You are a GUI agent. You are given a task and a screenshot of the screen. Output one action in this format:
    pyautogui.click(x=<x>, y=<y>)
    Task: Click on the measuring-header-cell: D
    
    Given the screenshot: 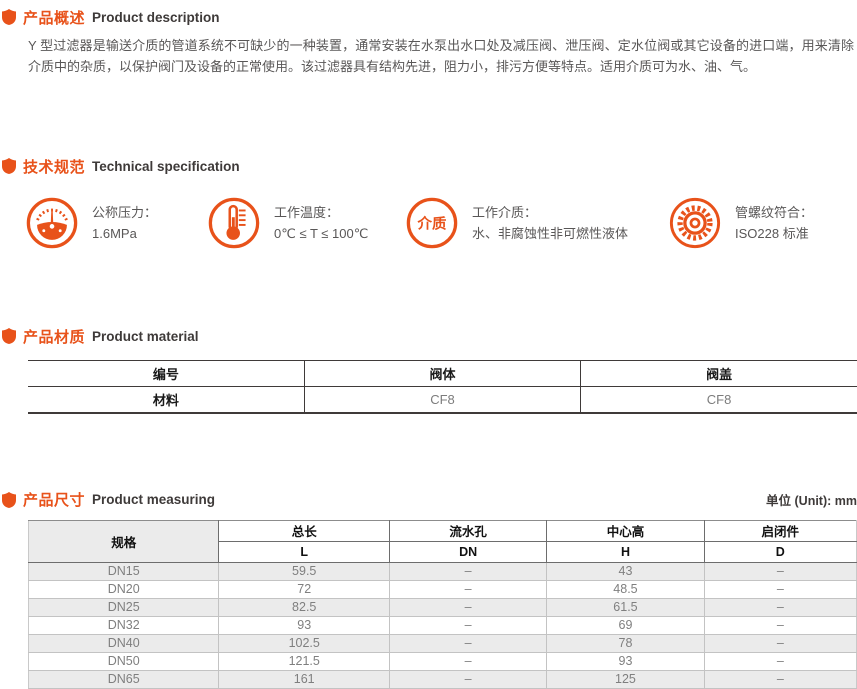 What is the action you would take?
    pyautogui.click(x=780, y=551)
    